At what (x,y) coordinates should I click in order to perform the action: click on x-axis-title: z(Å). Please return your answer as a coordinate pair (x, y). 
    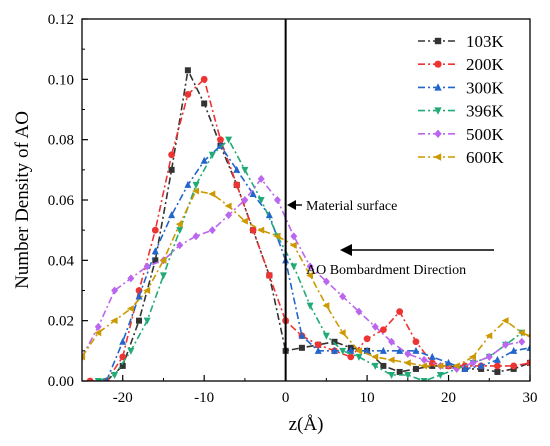
    Looking at the image, I should click on (306, 424).